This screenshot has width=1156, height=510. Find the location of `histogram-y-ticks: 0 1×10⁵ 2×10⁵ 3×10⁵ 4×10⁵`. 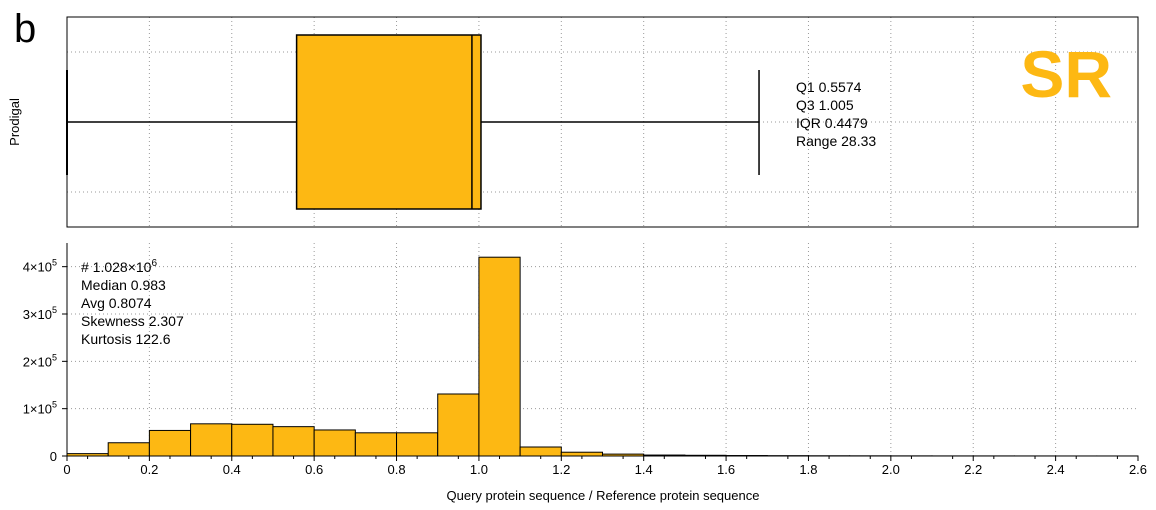

histogram-y-ticks: 0 1×10⁵ 2×10⁵ 3×10⁵ 4×10⁵ is located at coordinates (45, 361).